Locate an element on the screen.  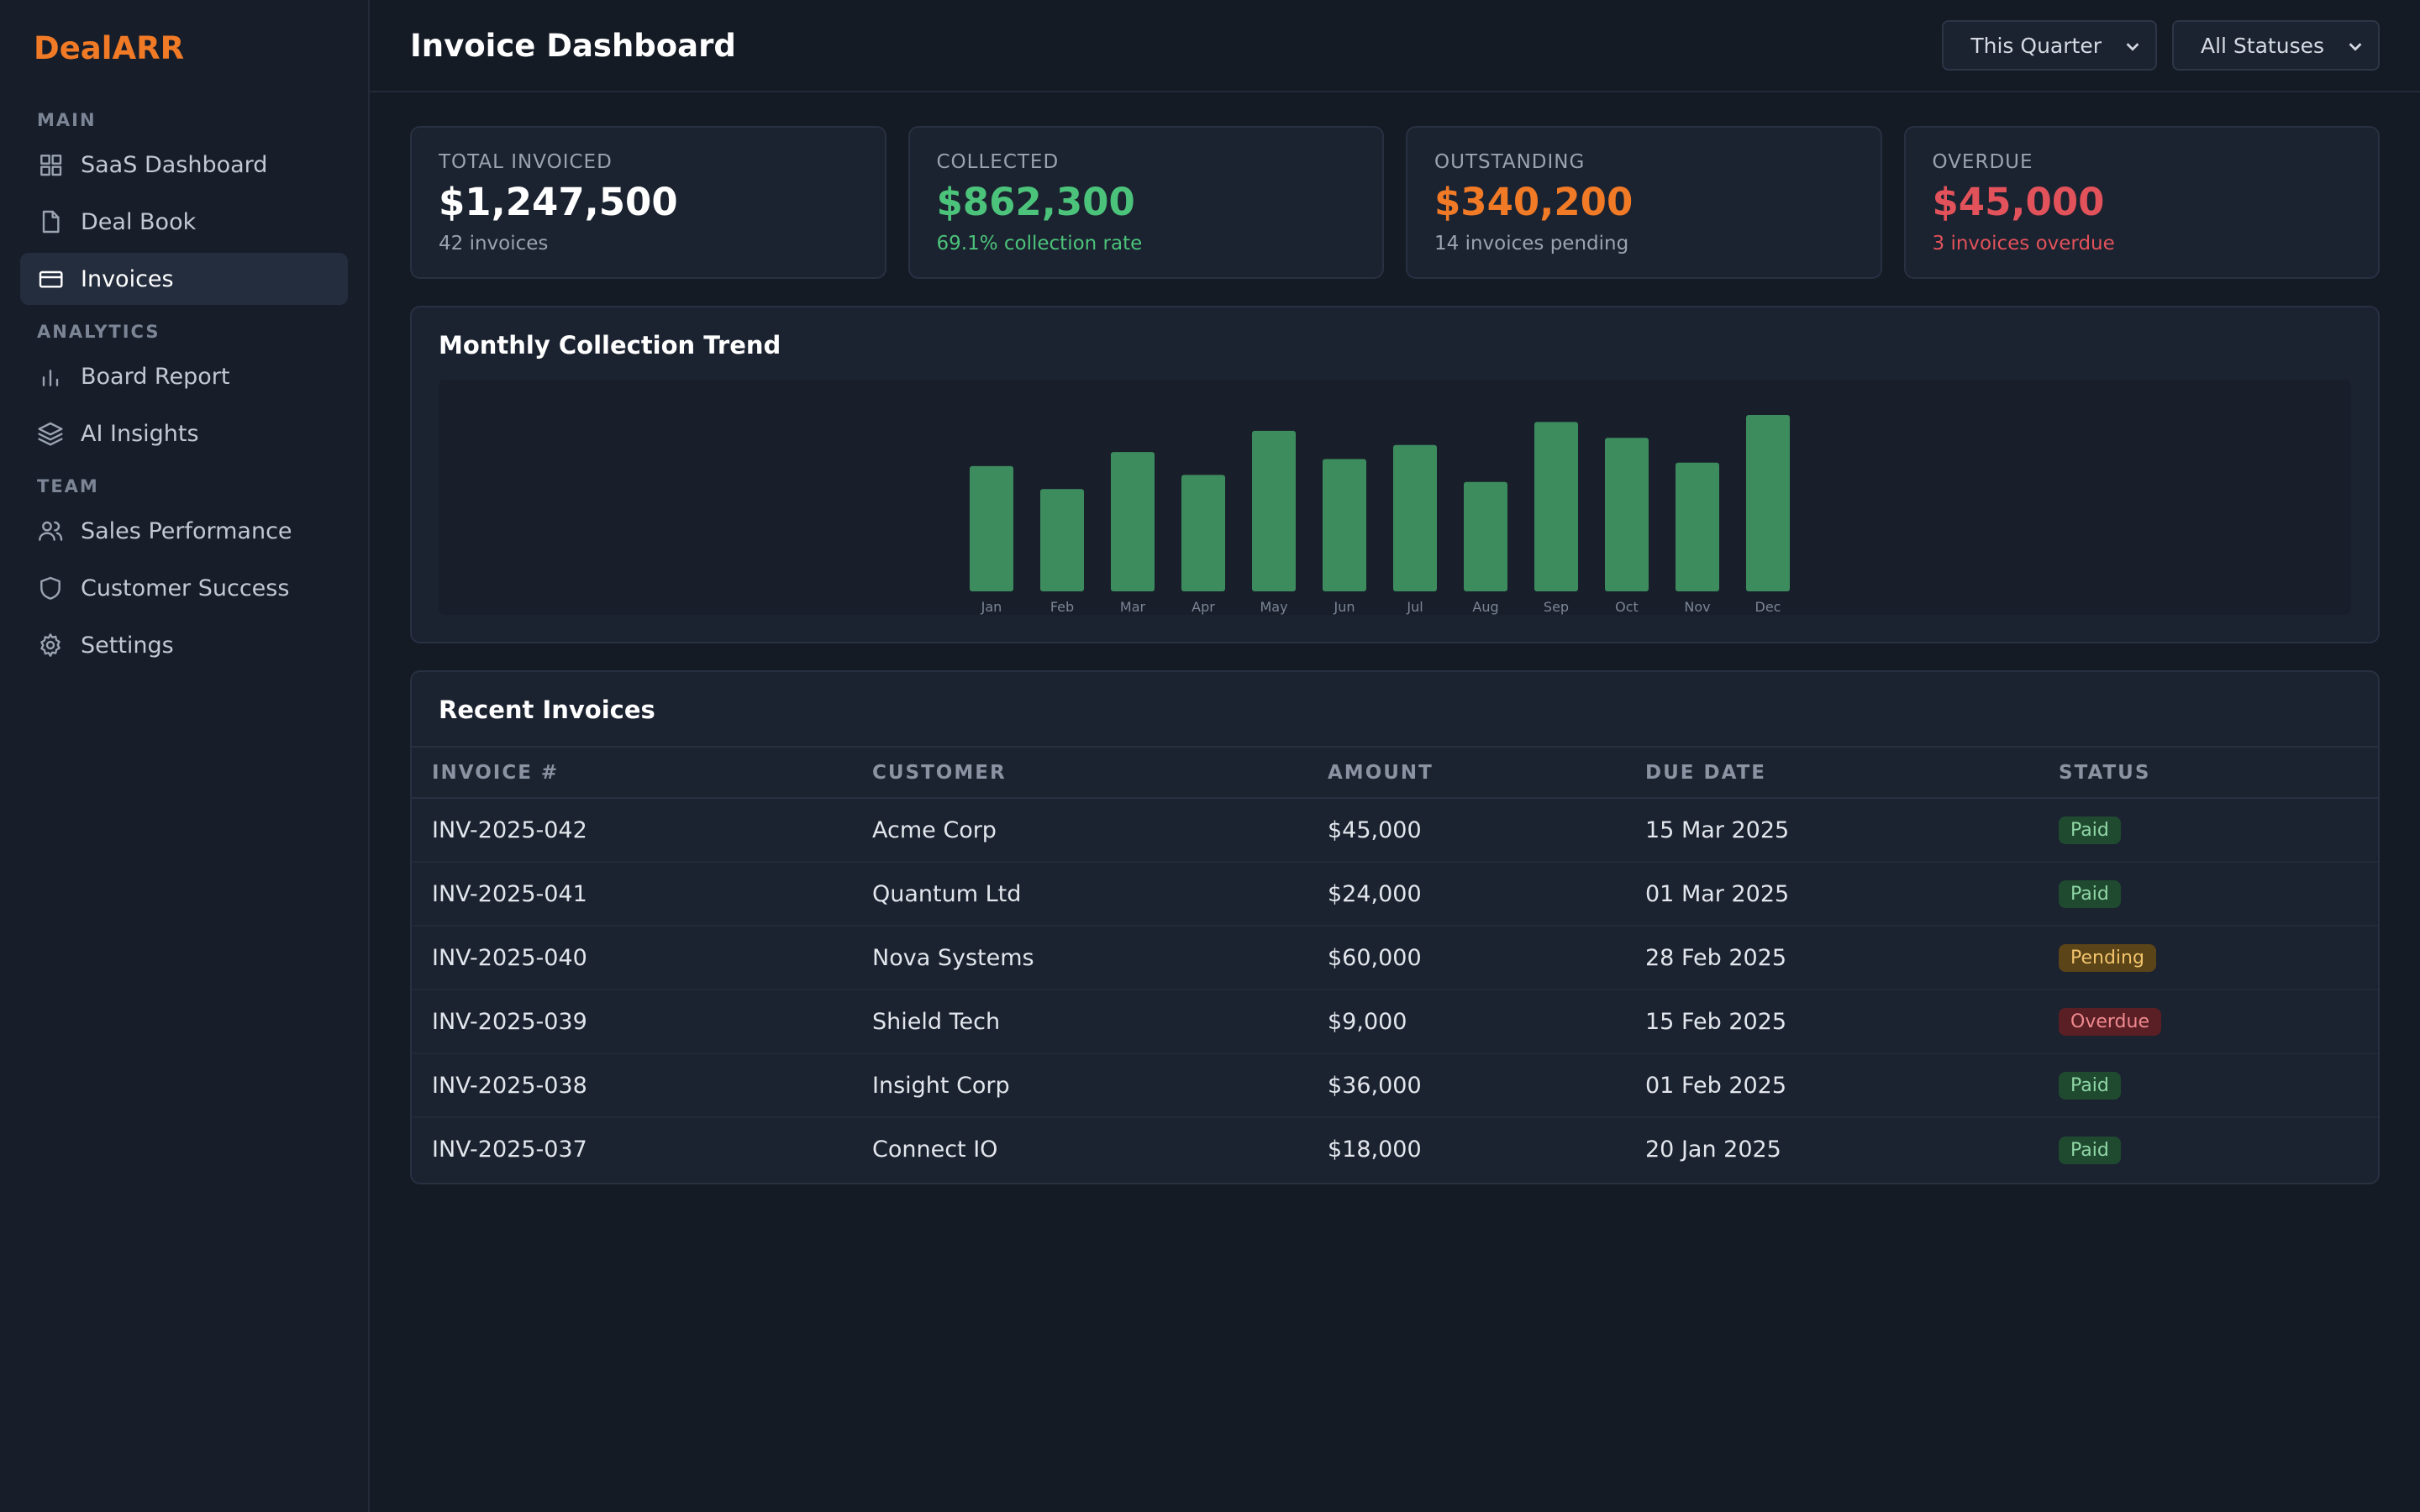
chart-tick-label: Jul is located at coordinates (1414, 607).